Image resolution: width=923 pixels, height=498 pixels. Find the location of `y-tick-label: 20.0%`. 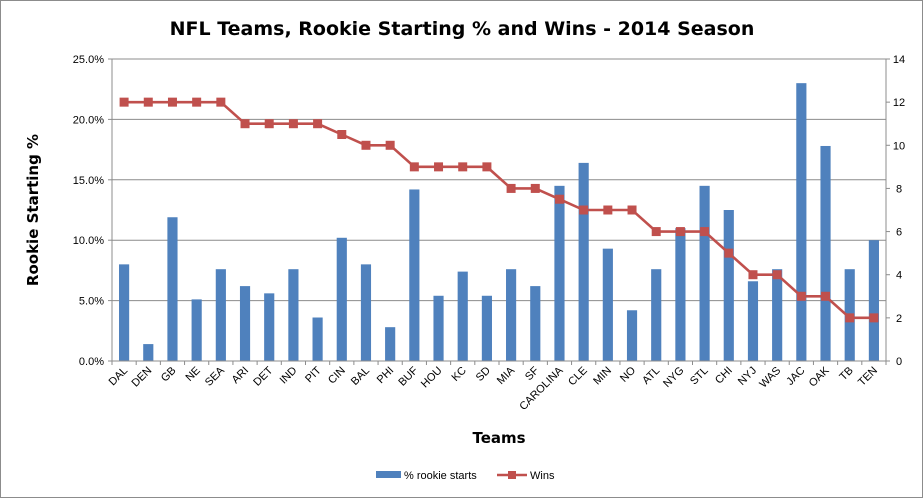

y-tick-label: 20.0% is located at coordinates (88, 120).